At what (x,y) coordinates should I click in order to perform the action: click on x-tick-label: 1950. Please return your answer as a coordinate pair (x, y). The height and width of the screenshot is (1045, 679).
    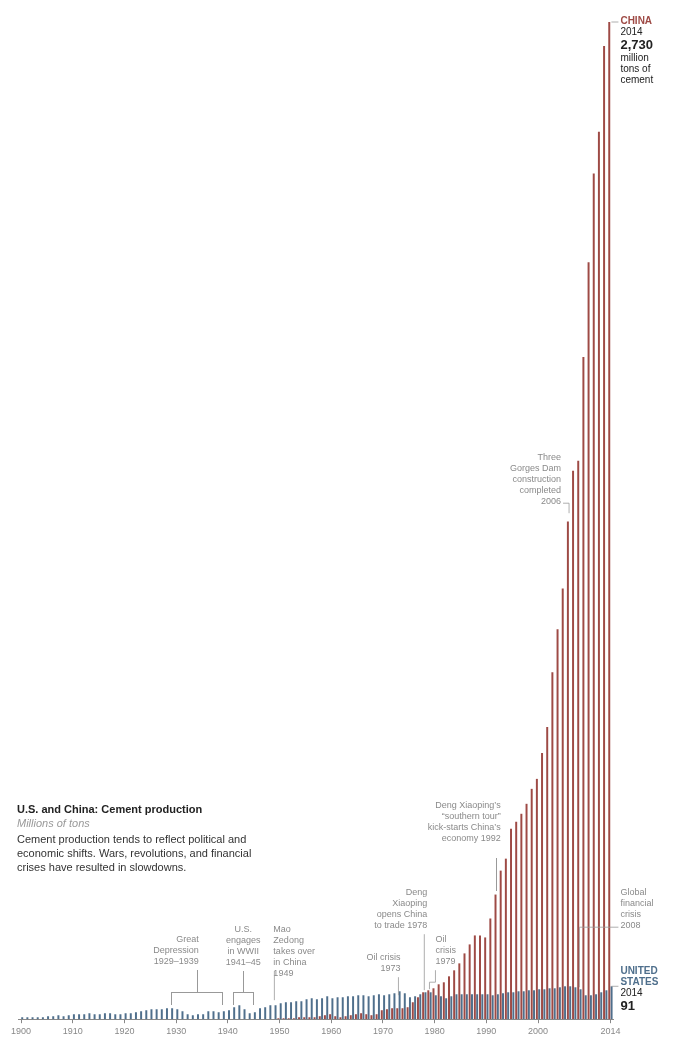
    Looking at the image, I should click on (279, 1031).